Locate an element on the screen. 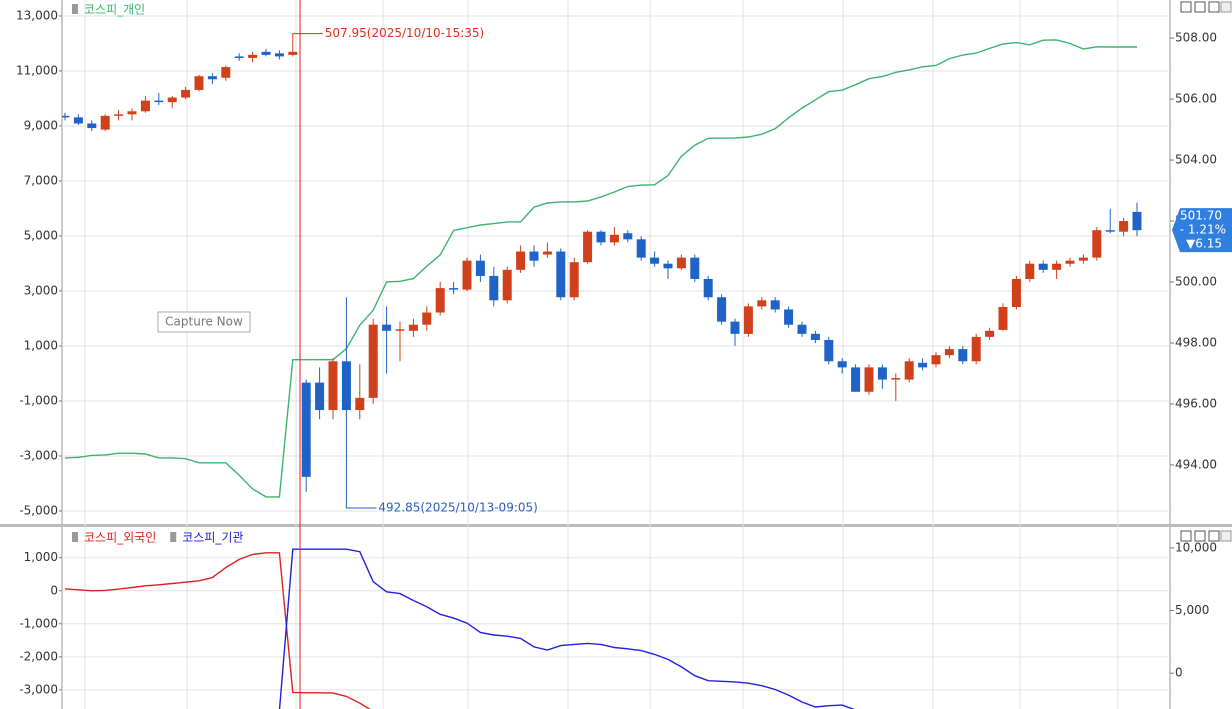  y-tick-label: -5,000 is located at coordinates (38, 510).